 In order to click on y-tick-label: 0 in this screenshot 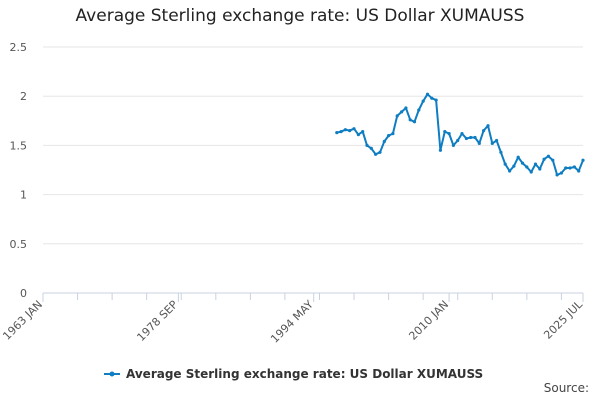, I will do `click(23, 293)`.